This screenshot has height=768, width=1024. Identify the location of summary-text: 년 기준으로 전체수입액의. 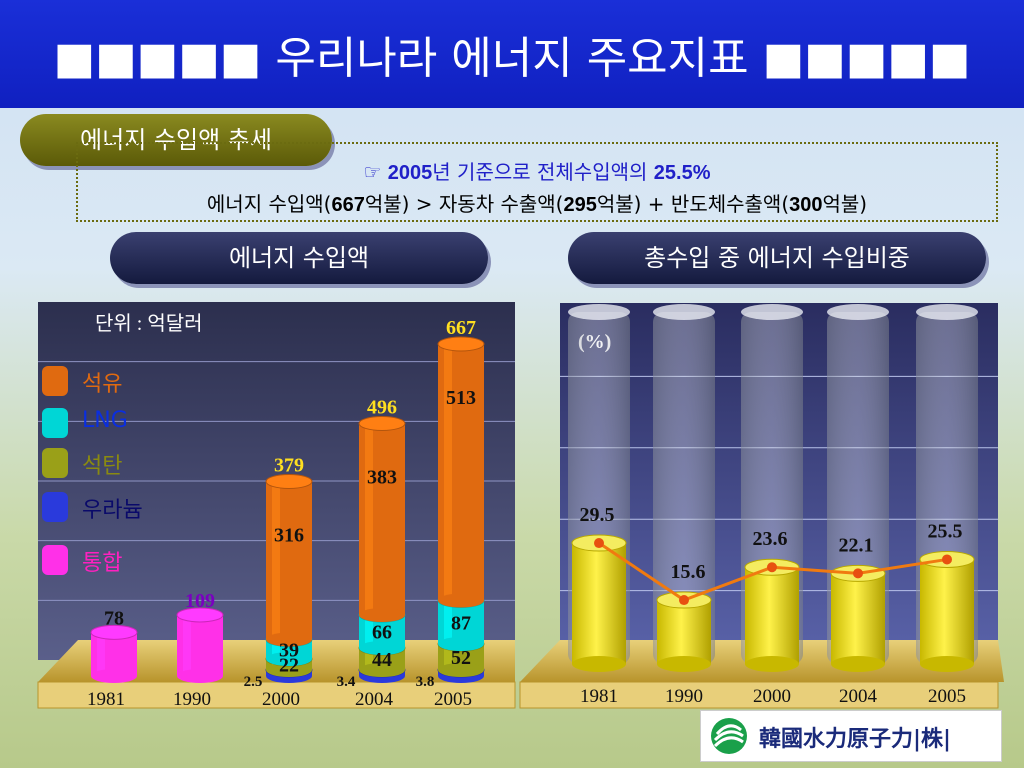
(543, 172).